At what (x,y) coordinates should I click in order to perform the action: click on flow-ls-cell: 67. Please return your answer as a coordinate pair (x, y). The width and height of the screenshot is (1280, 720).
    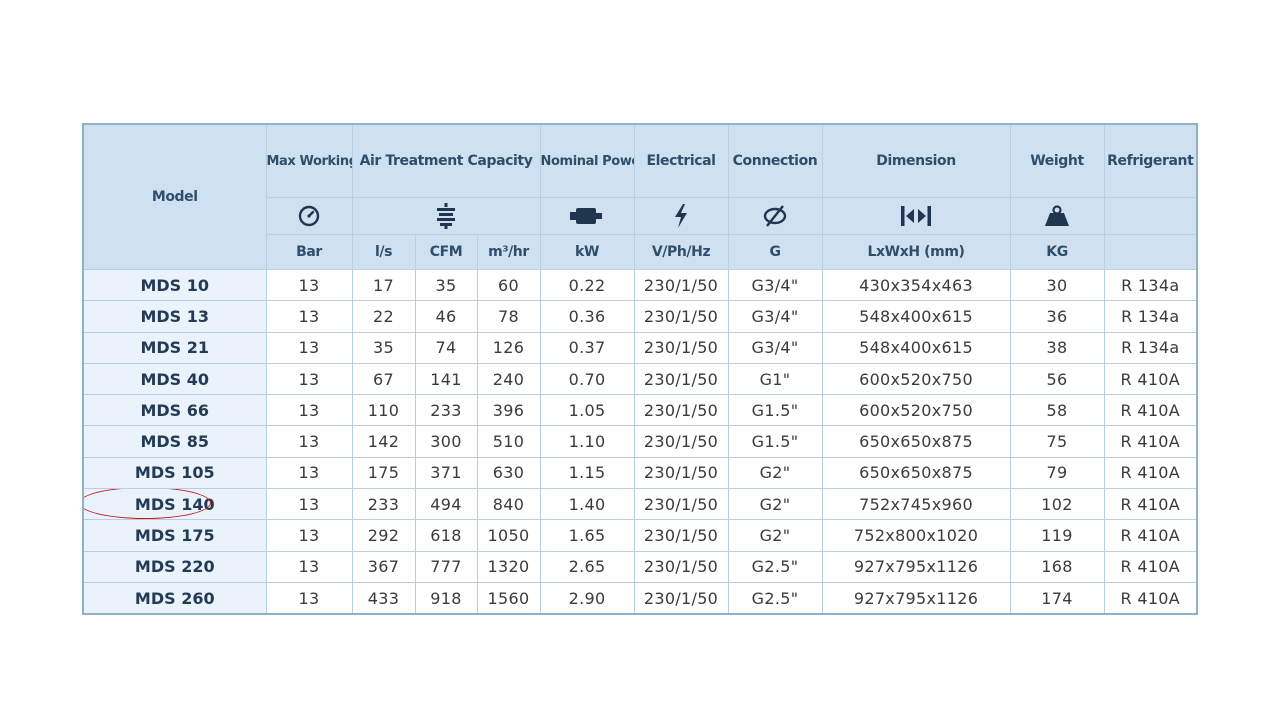
    Looking at the image, I should click on (383, 379).